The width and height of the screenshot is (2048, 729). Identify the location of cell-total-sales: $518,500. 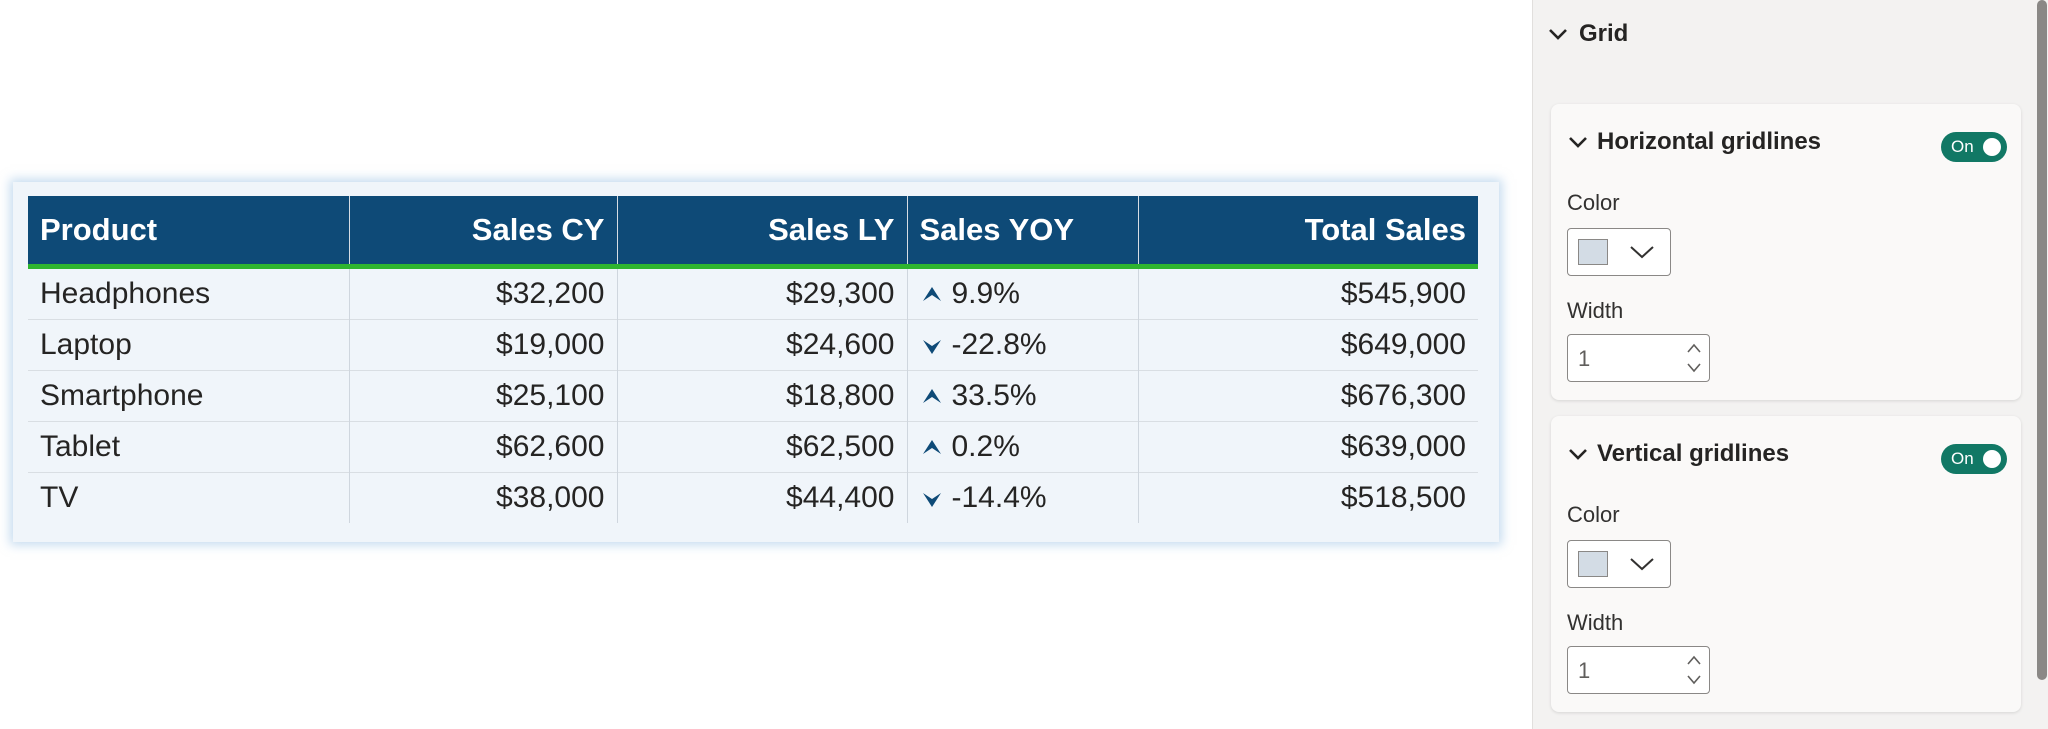
(1307, 497).